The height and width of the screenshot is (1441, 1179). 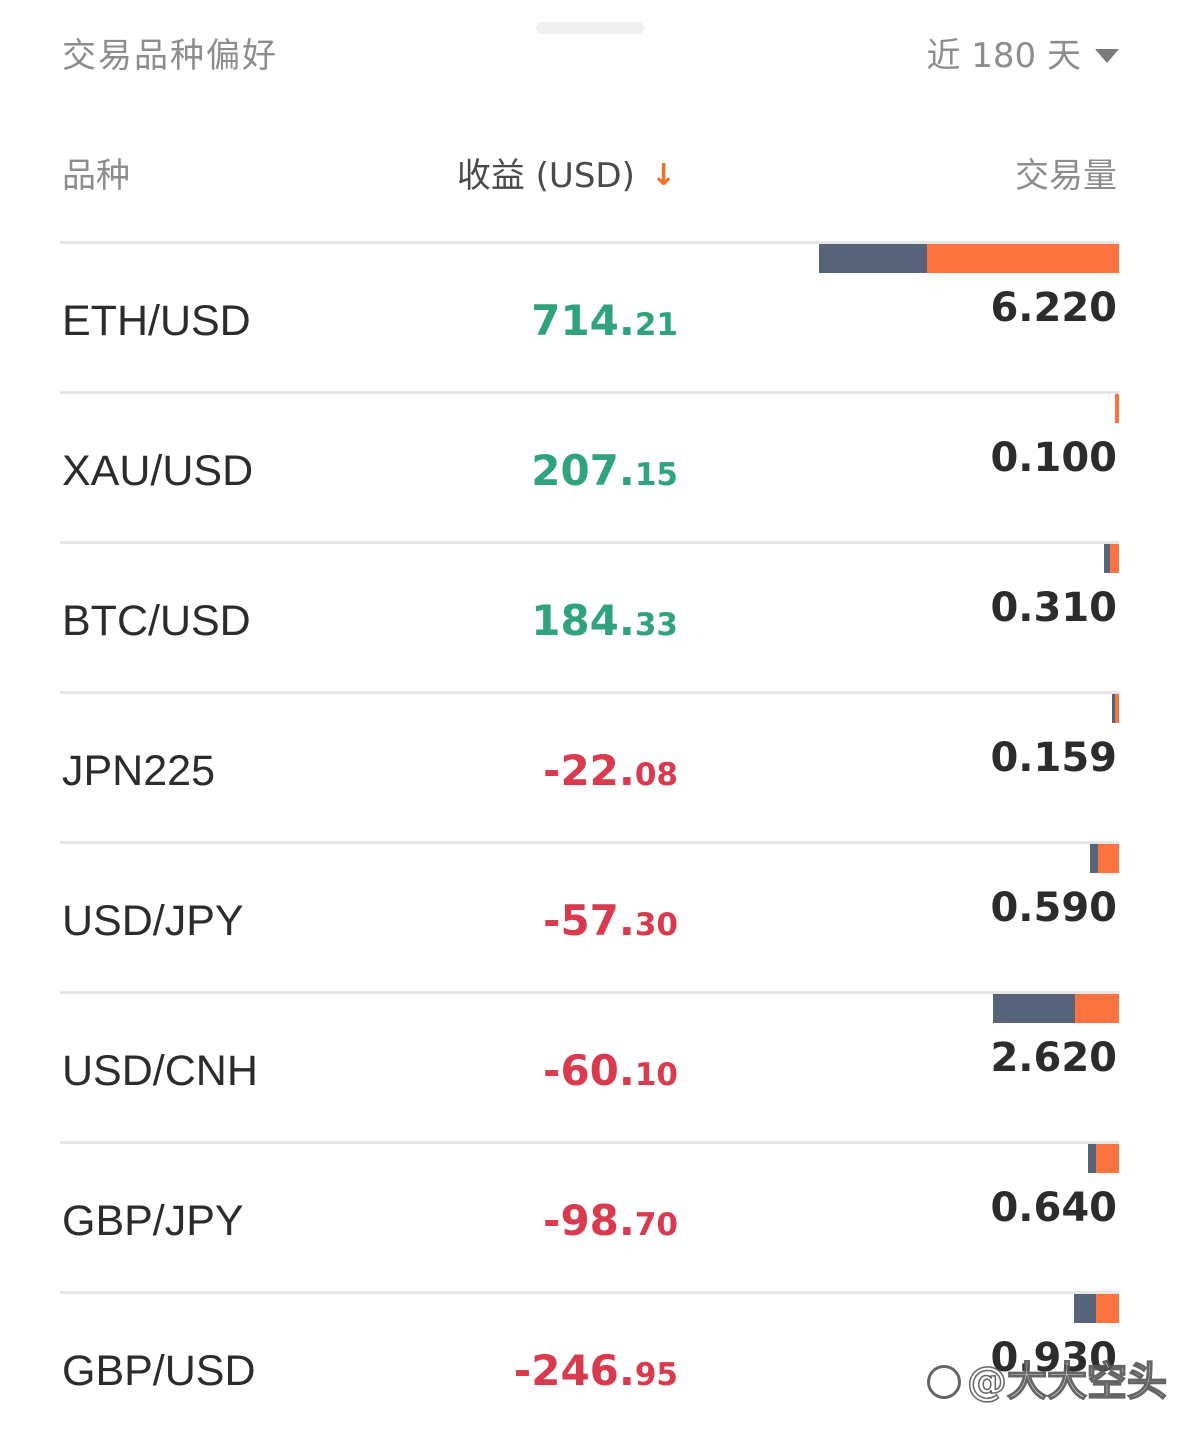 I want to click on section-title: 交易品种偏好, so click(x=170, y=56).